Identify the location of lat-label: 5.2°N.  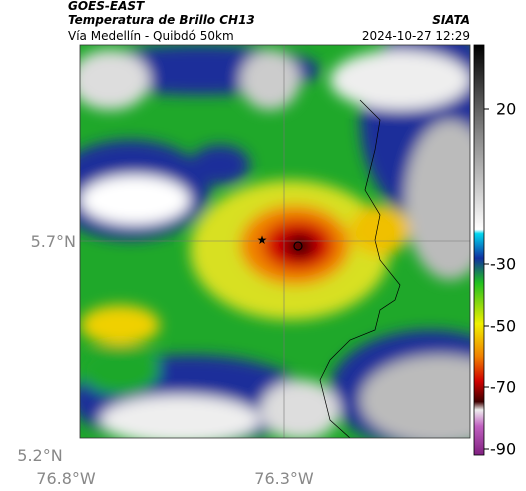
(39, 455).